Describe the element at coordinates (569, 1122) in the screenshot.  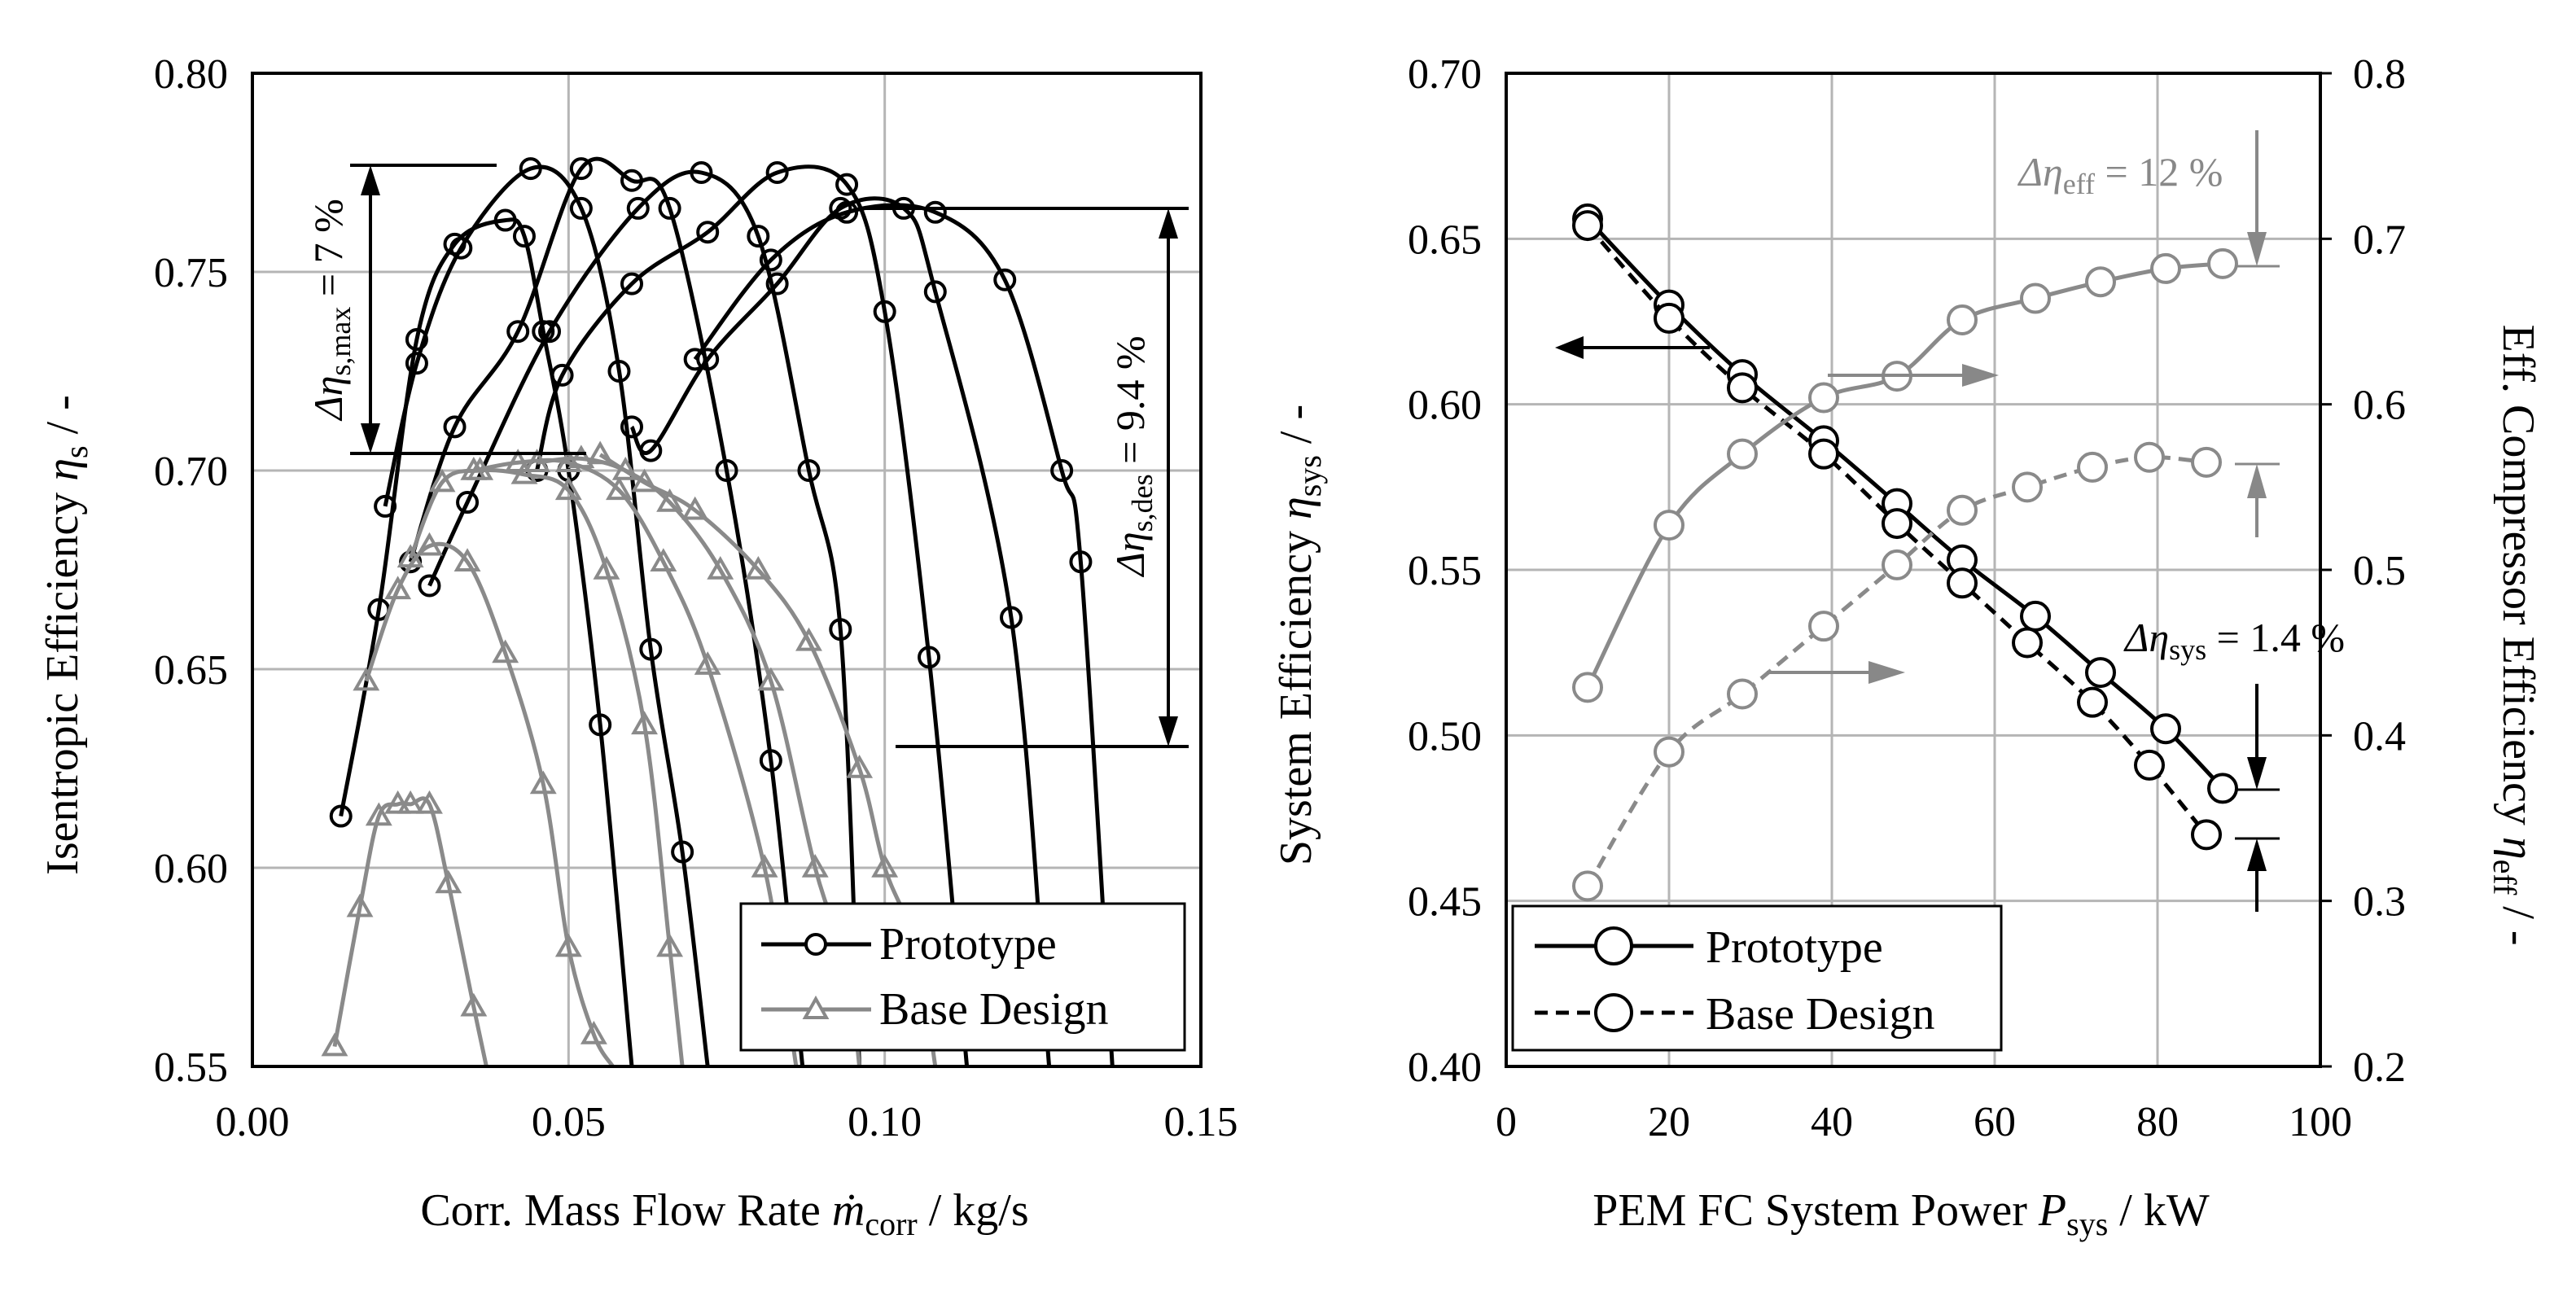
I see `left-x-tick-label: 0.05` at that location.